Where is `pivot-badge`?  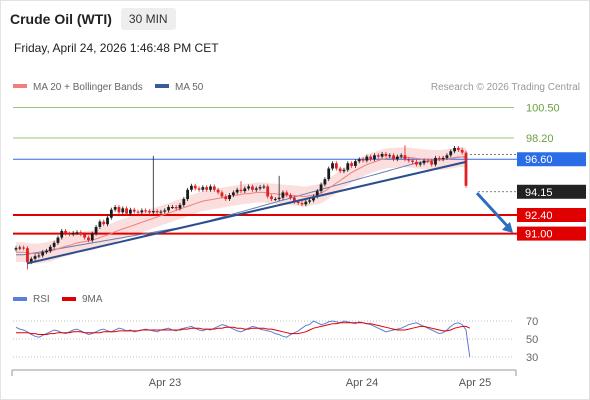
pivot-badge is located at coordinates (551, 191).